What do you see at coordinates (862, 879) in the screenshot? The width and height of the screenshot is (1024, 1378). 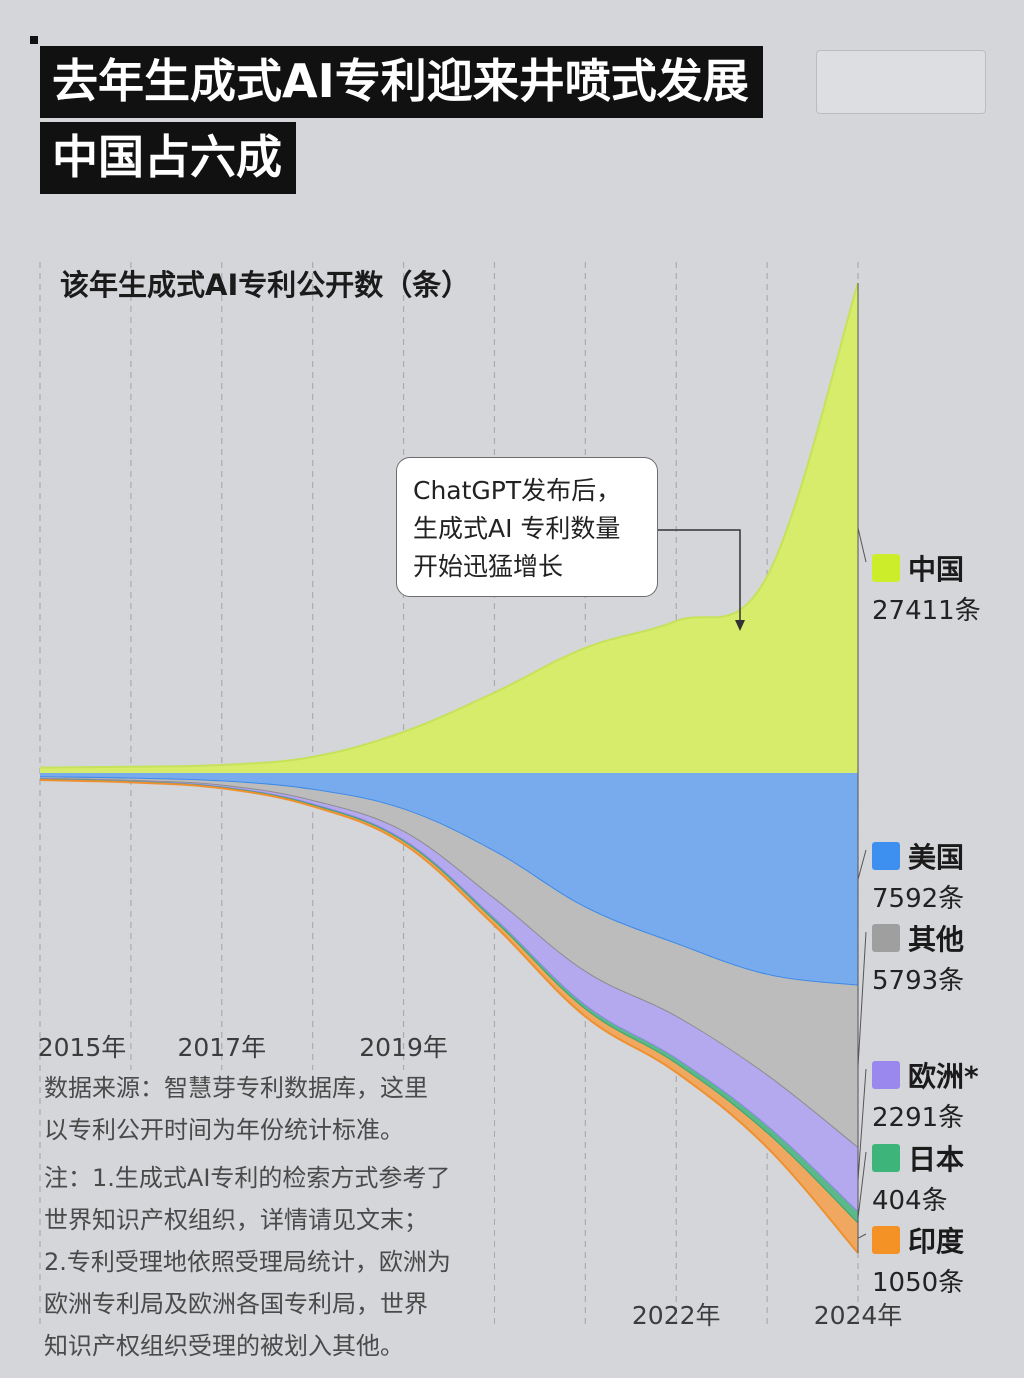 I see `legend-leader-series-e7be8ee59bbd` at bounding box center [862, 879].